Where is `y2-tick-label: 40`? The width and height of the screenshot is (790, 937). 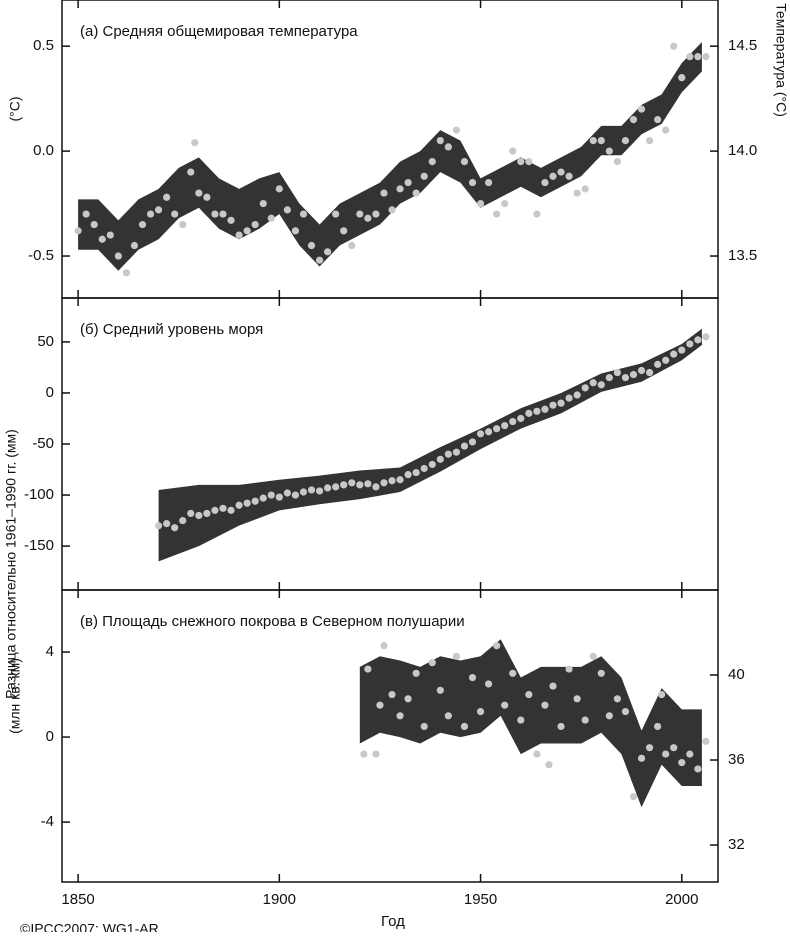 y2-tick-label: 40 is located at coordinates (736, 674).